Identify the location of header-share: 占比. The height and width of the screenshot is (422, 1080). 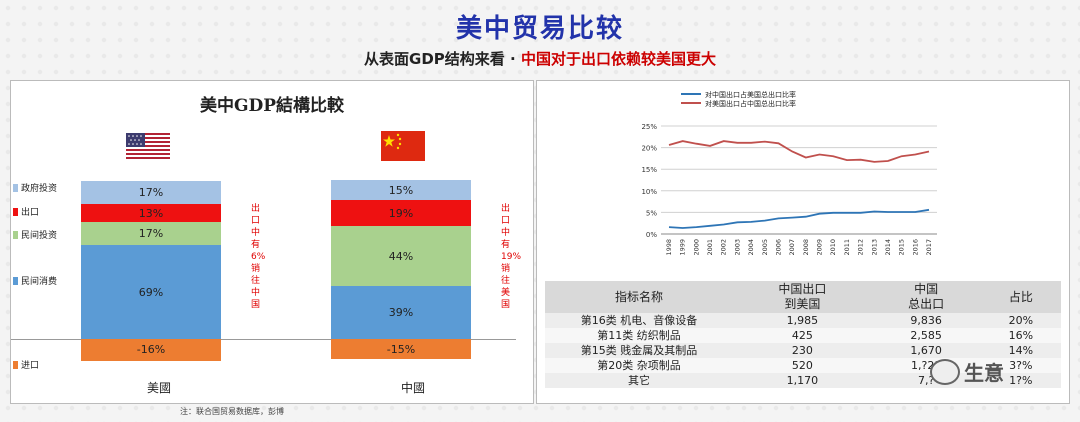
(1020, 297).